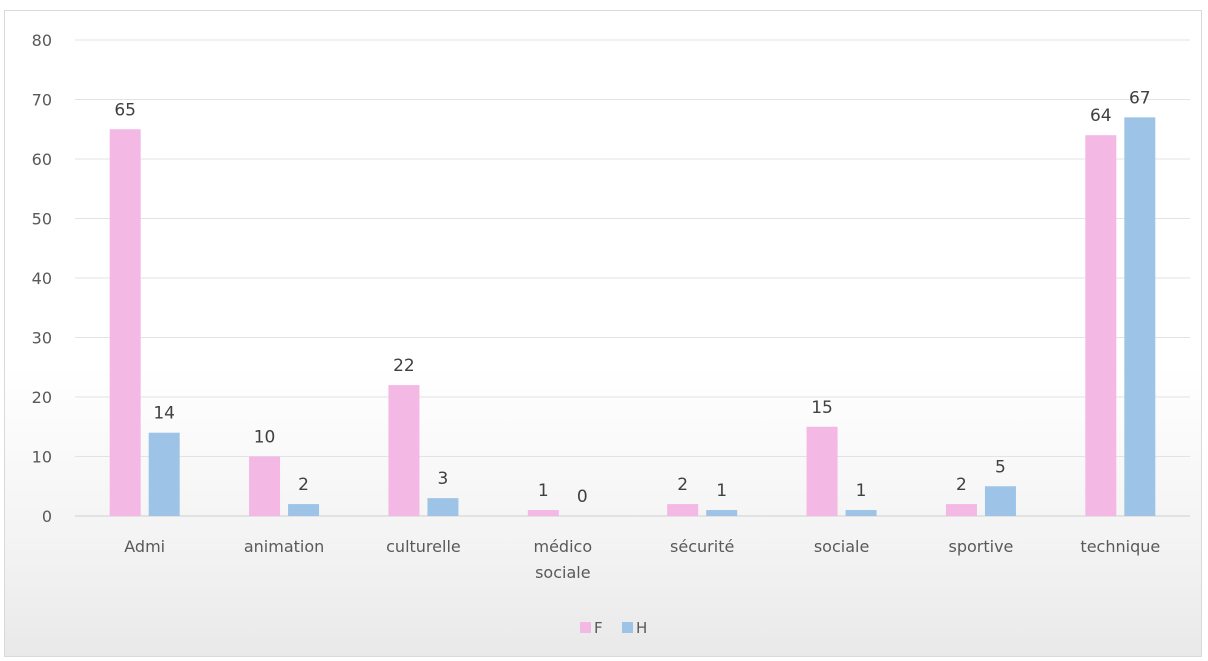  I want to click on category-label: Admi, so click(144, 546).